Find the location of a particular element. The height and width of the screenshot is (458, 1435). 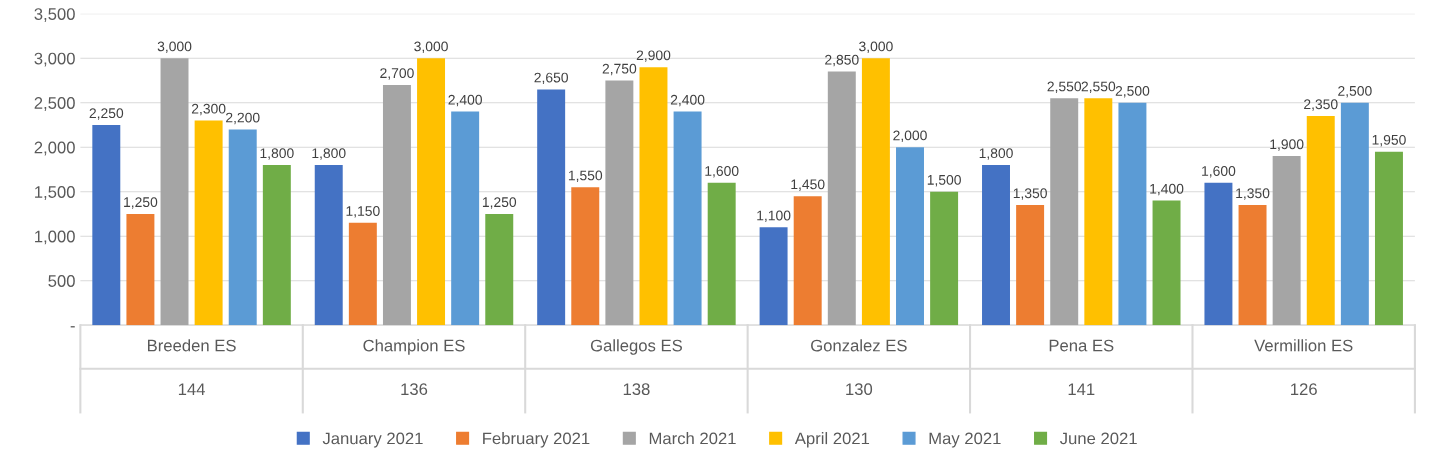

y-tick-label: 3,000 is located at coordinates (54, 59).